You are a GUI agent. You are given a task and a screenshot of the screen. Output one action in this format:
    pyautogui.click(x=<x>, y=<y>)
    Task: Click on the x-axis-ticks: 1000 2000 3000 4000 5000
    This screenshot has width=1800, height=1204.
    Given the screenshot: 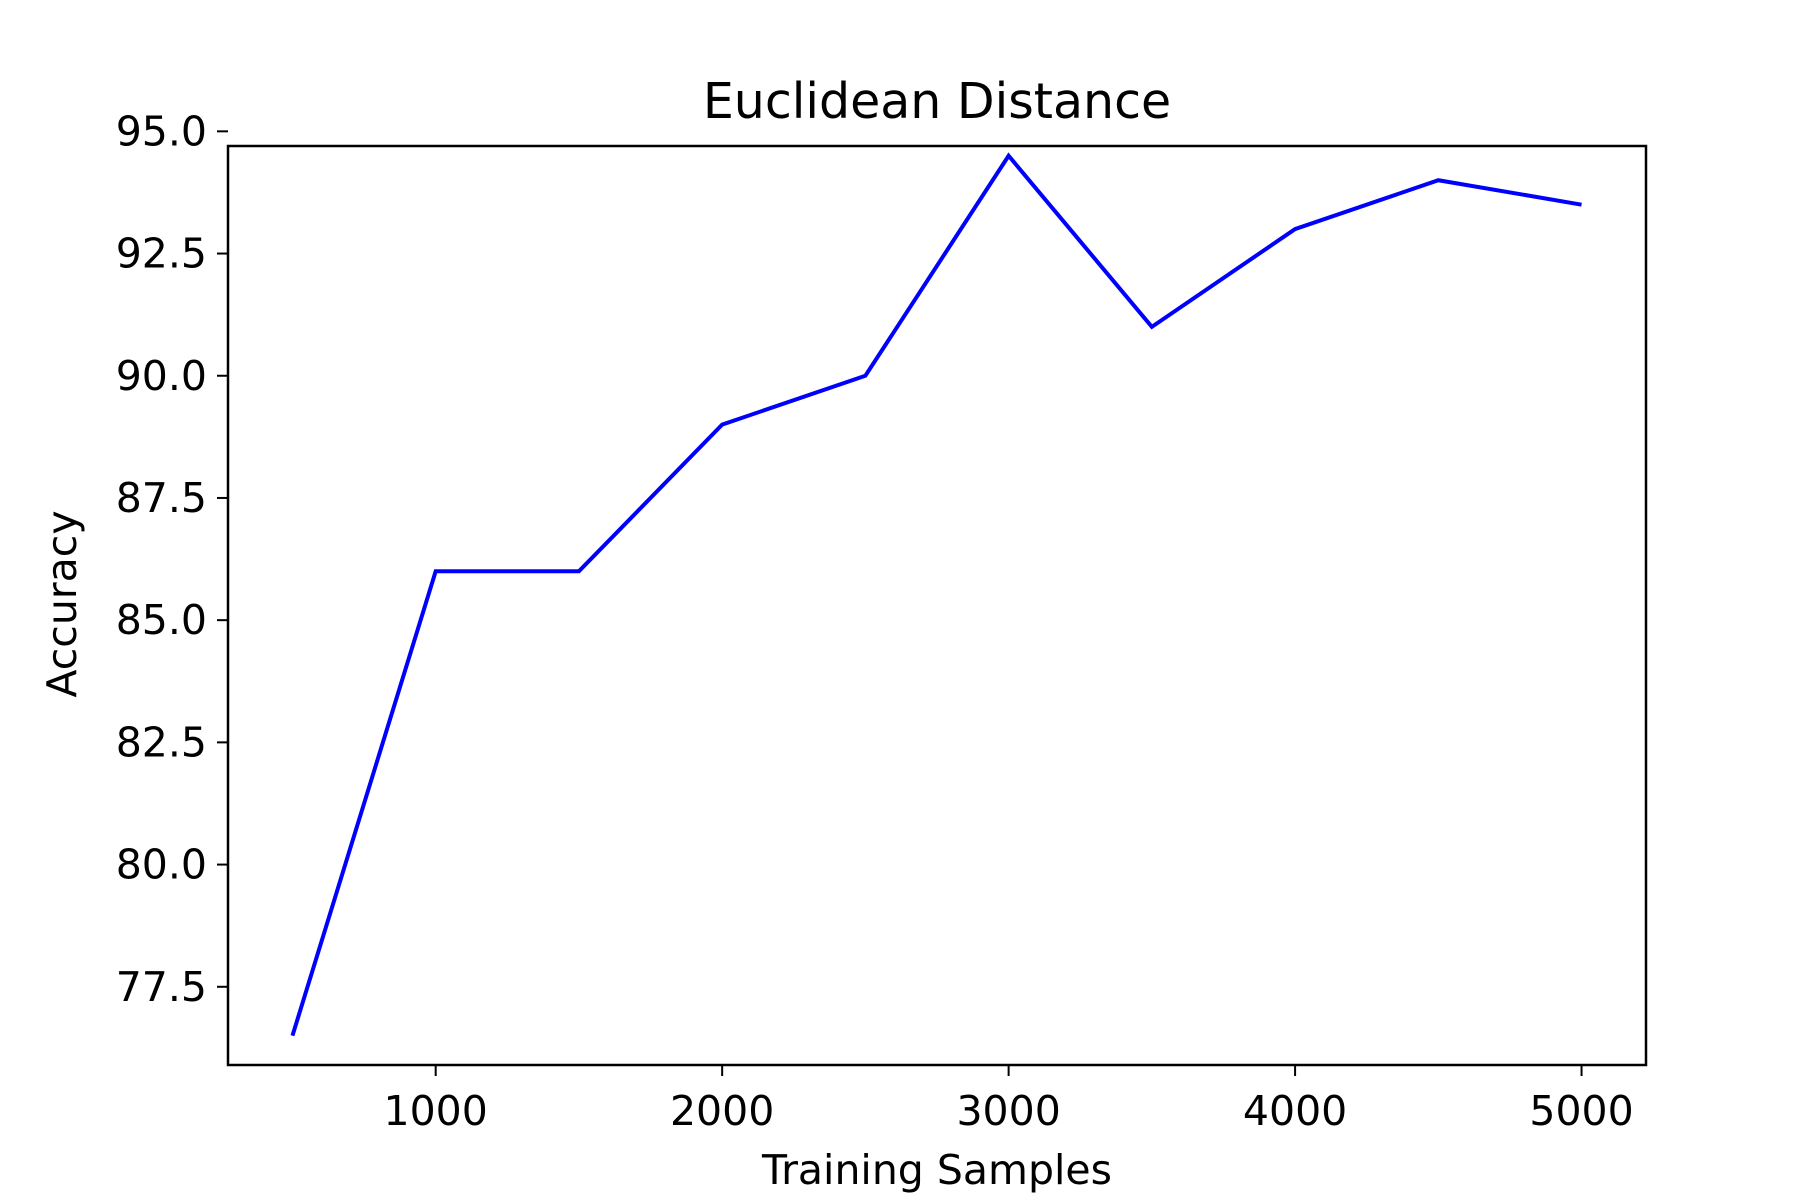 What is the action you would take?
    pyautogui.click(x=1009, y=1100)
    